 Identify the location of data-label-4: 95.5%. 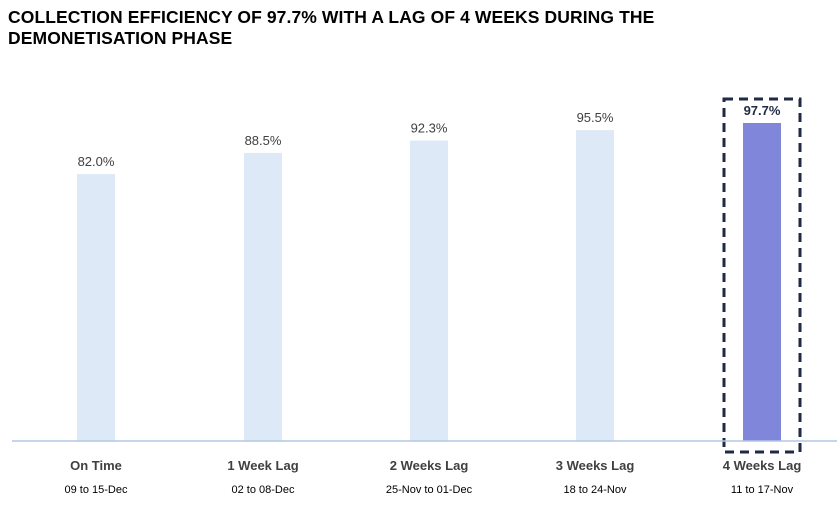
(595, 117).